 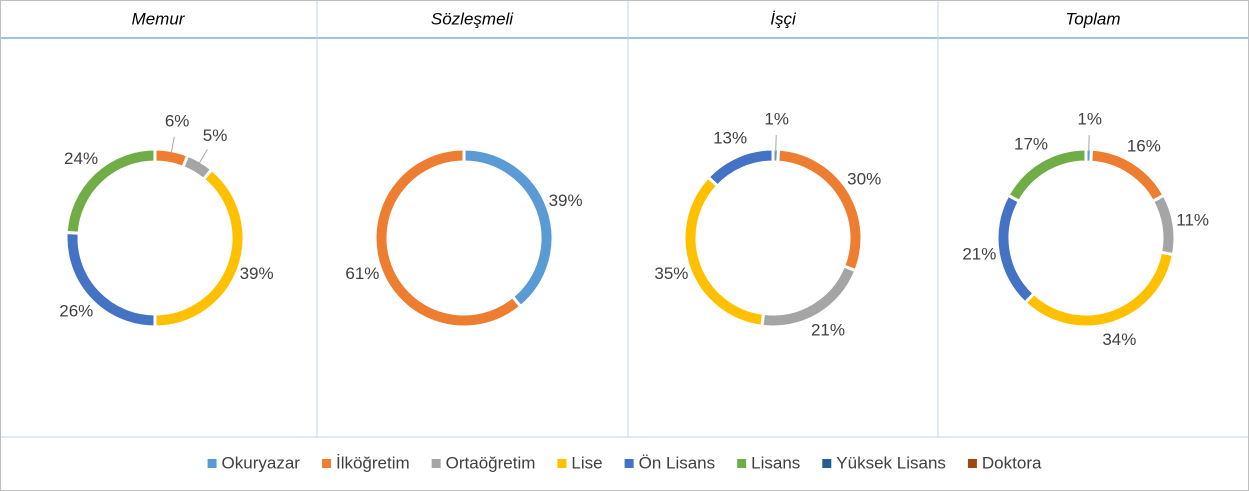 What do you see at coordinates (677, 462) in the screenshot?
I see `legend-label: Ön Lisans` at bounding box center [677, 462].